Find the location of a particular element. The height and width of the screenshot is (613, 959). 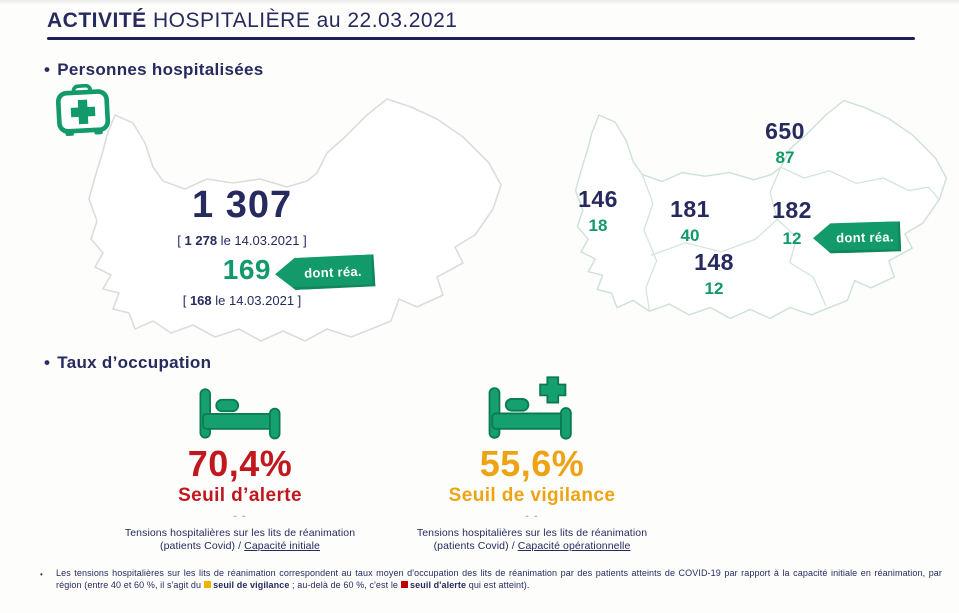

threshold-label: Seuil d’alerte is located at coordinates (240, 495).